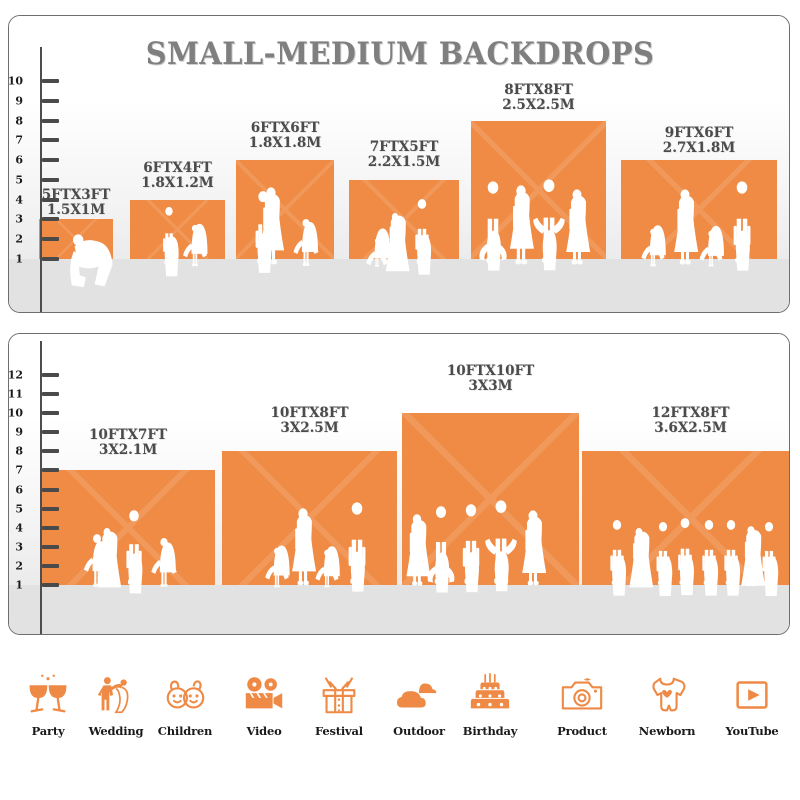 Image resolution: width=800 pixels, height=800 pixels. What do you see at coordinates (285, 143) in the screenshot?
I see `bar-size-metric: 1.8X1.8M` at bounding box center [285, 143].